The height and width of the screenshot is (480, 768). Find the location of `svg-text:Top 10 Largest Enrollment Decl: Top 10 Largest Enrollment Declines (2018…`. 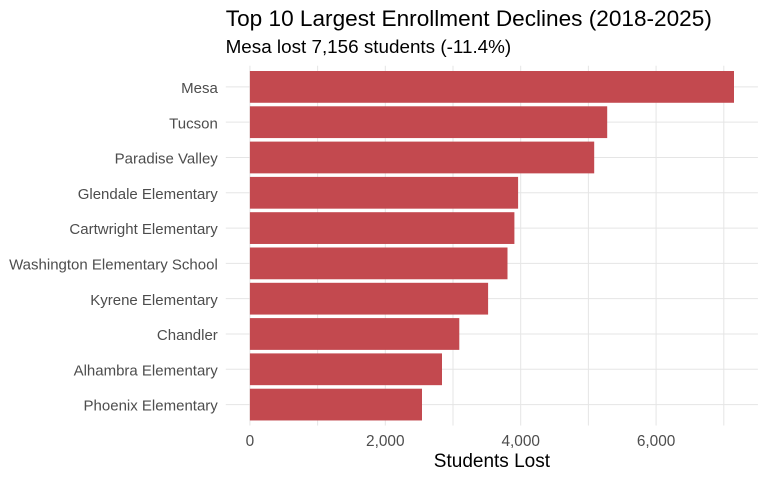

svg-text:Top 10 Largest Enrollment Decl: Top 10 Largest Enrollment Declines (2018… is located at coordinates (469, 18).